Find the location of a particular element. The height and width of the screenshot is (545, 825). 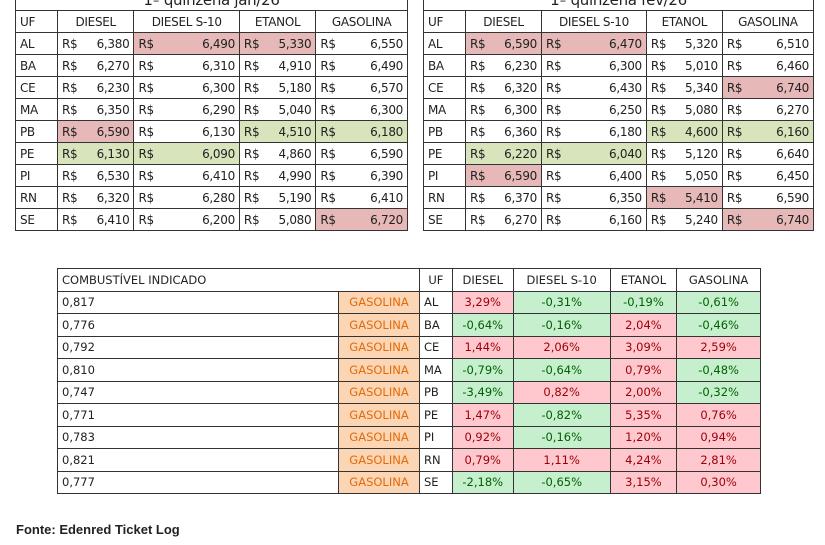

price-cell: R$ 5,340 is located at coordinates (684, 87).